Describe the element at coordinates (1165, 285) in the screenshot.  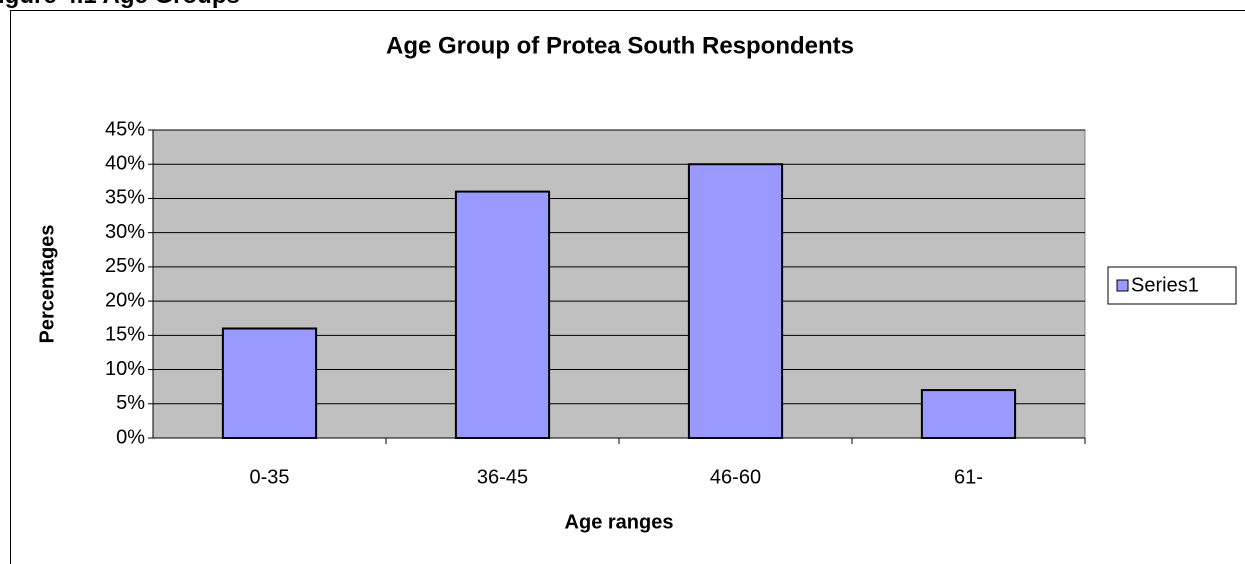
I see `legend-label: Series1` at that location.